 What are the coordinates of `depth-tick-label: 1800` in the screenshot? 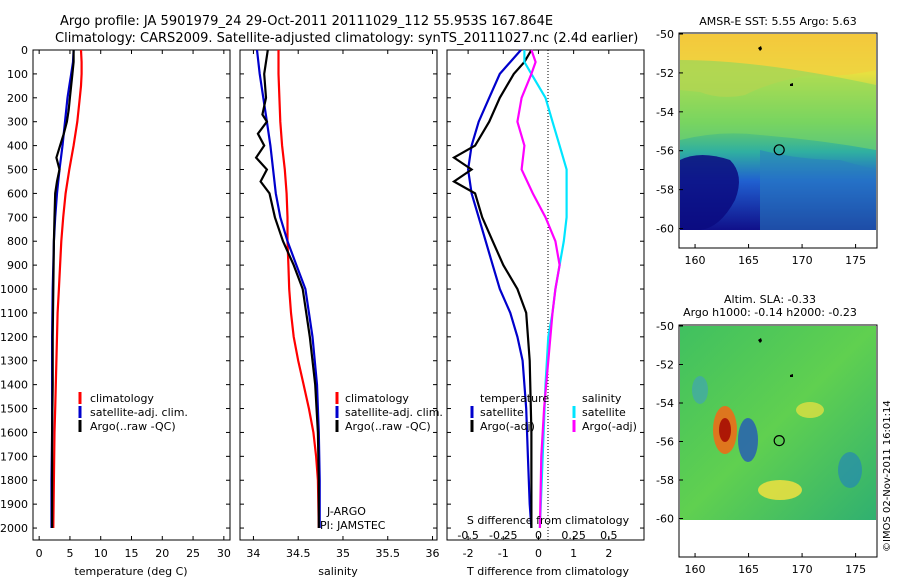 It's located at (14, 480).